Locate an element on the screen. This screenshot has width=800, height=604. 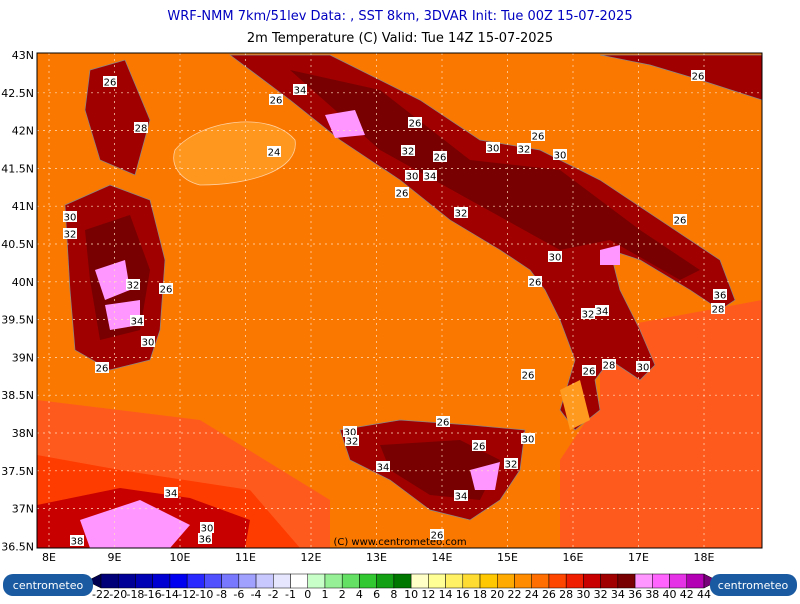
colorbar-label: 20 is located at coordinates (497, 594).